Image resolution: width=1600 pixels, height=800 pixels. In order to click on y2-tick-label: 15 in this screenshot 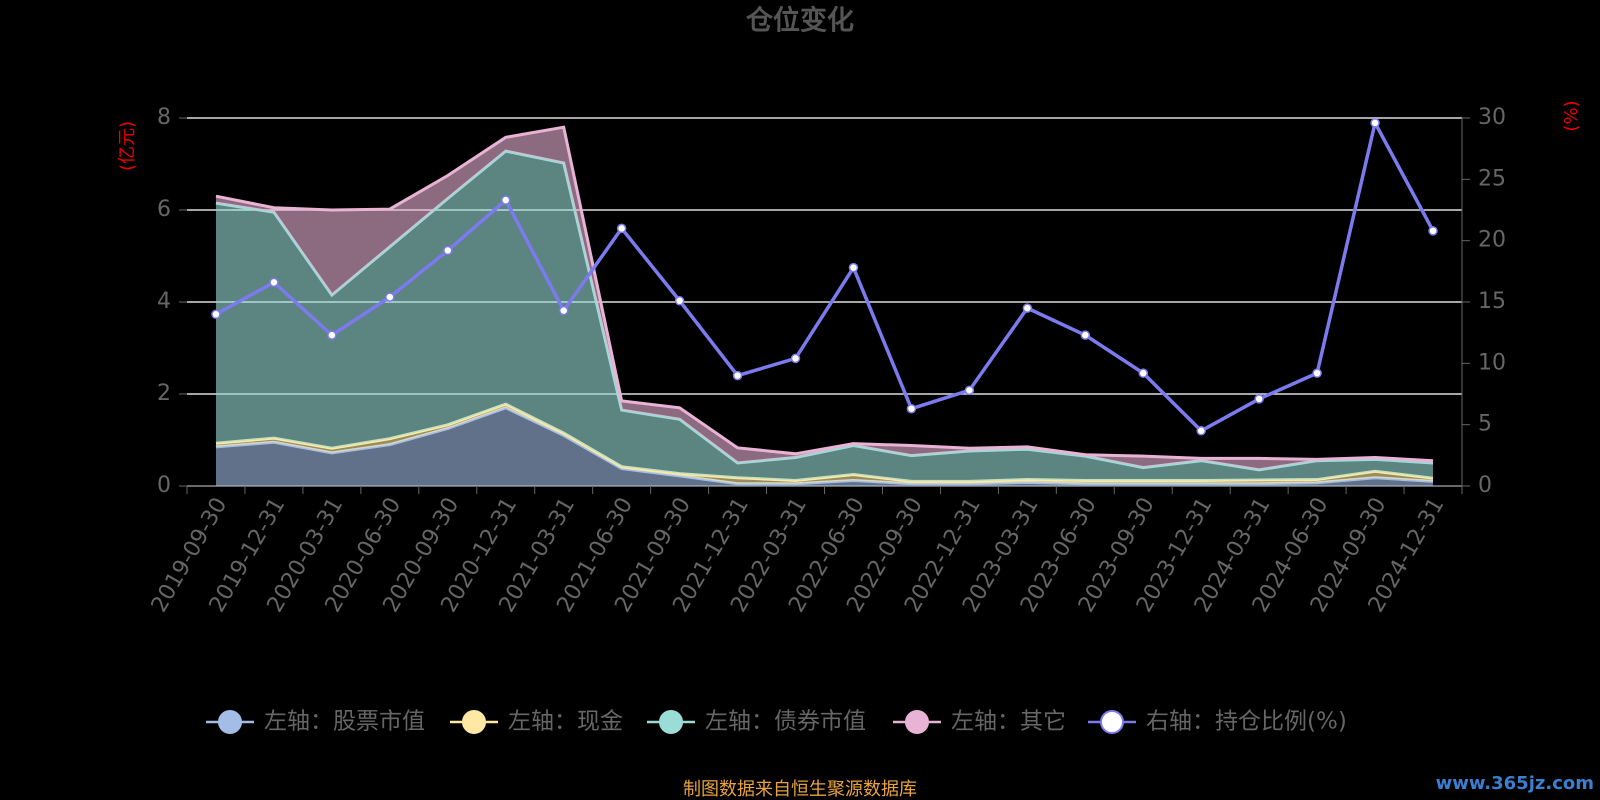, I will do `click(1492, 301)`.